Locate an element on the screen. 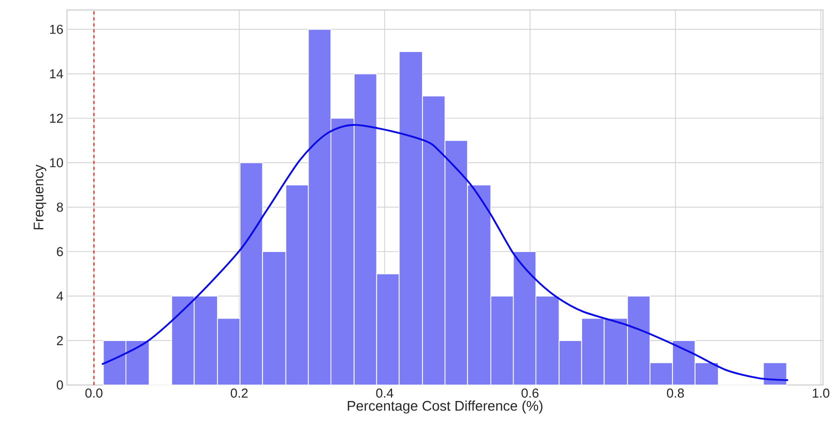 The height and width of the screenshot is (441, 834). x-tick-label: 0.4 is located at coordinates (385, 393).